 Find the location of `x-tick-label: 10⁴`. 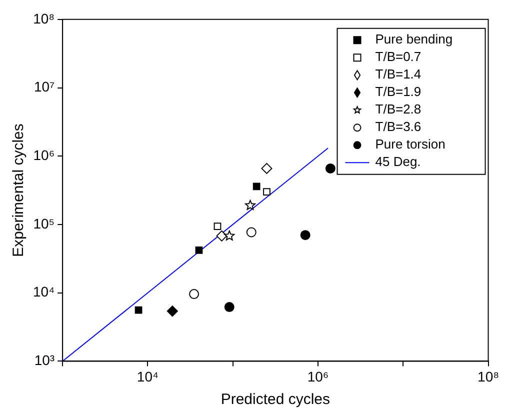

x-tick-label: 10⁴ is located at coordinates (147, 376).